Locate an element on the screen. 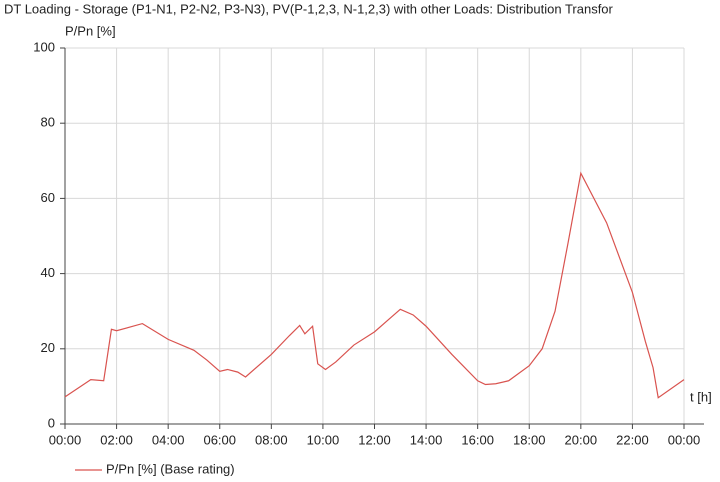 This screenshot has height=482, width=720. y-tick-label: 0 is located at coordinates (51, 422).